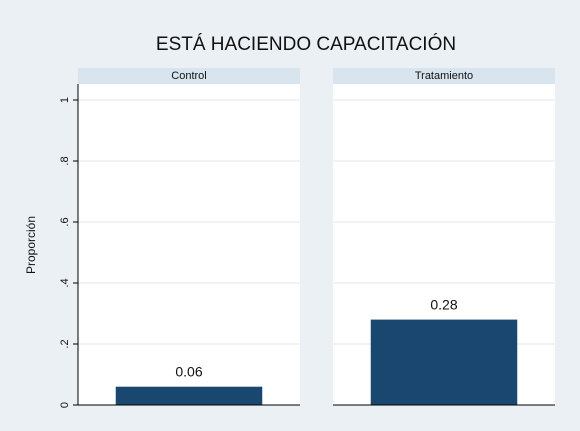 This screenshot has height=431, width=580. What do you see at coordinates (188, 371) in the screenshot?
I see `data-label: 0.06` at bounding box center [188, 371].